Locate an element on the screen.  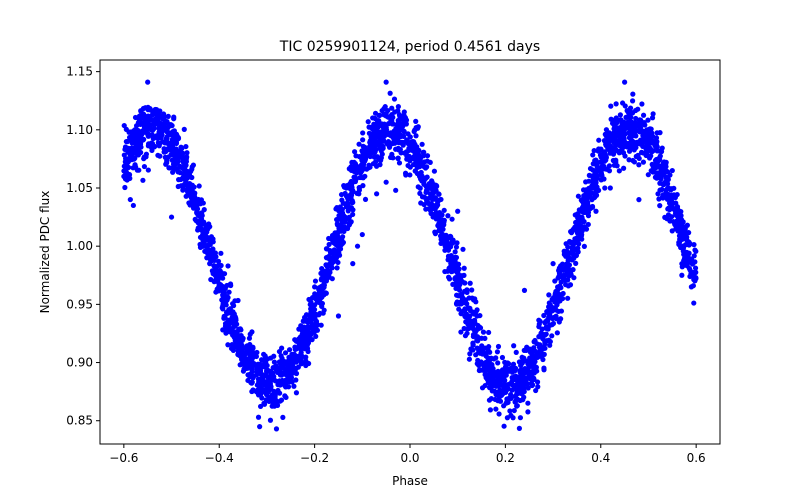
y-tick-label: 1.05 is located at coordinates (79, 188).